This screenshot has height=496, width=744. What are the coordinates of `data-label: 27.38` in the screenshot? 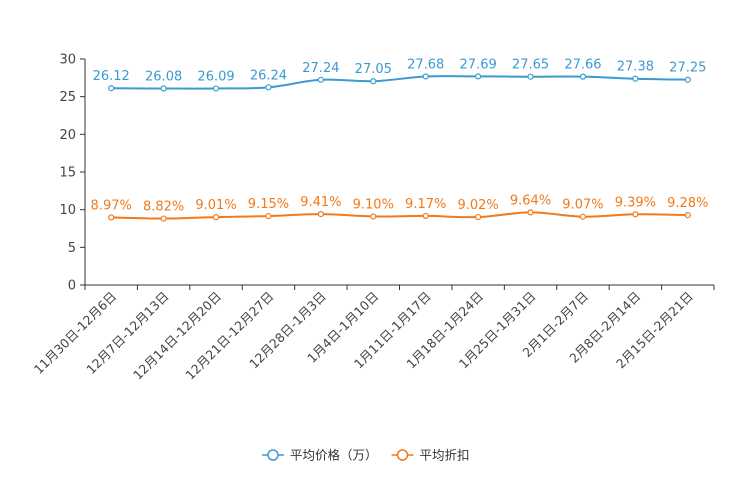 It's located at (635, 67).